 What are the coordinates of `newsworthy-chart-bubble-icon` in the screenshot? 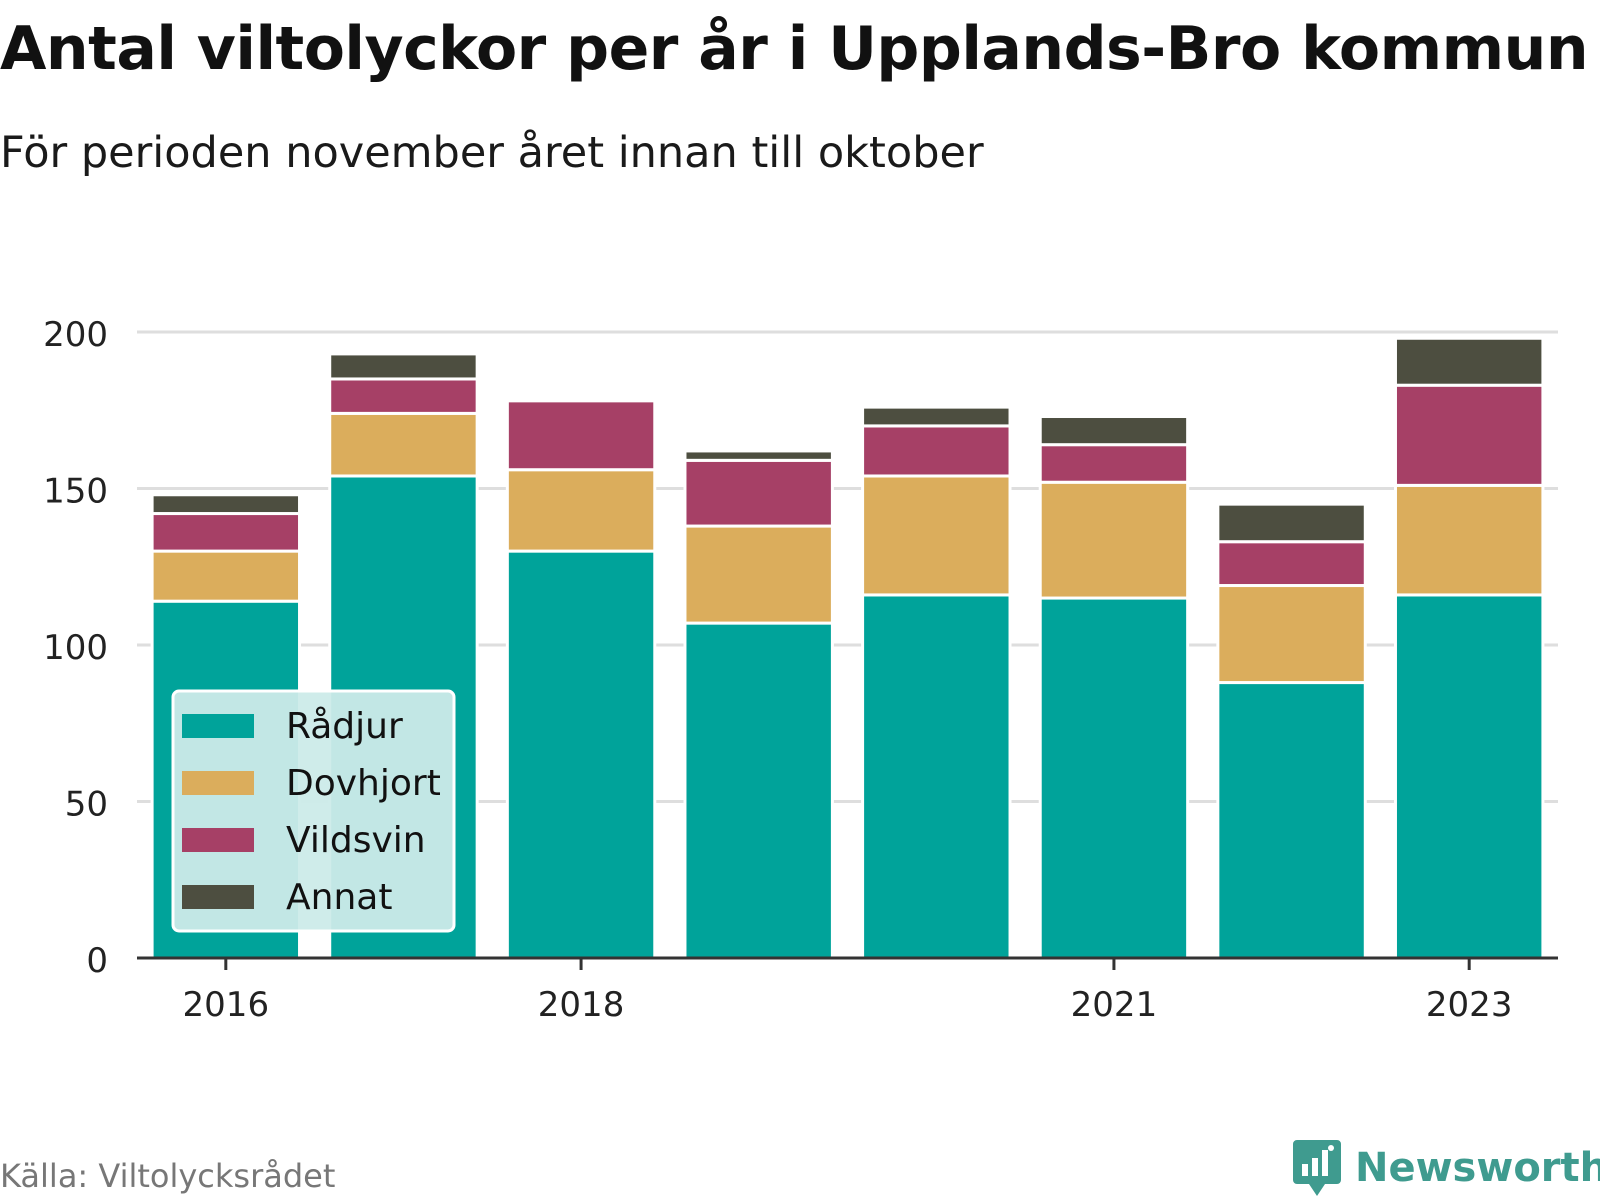 It's located at (1317, 1168).